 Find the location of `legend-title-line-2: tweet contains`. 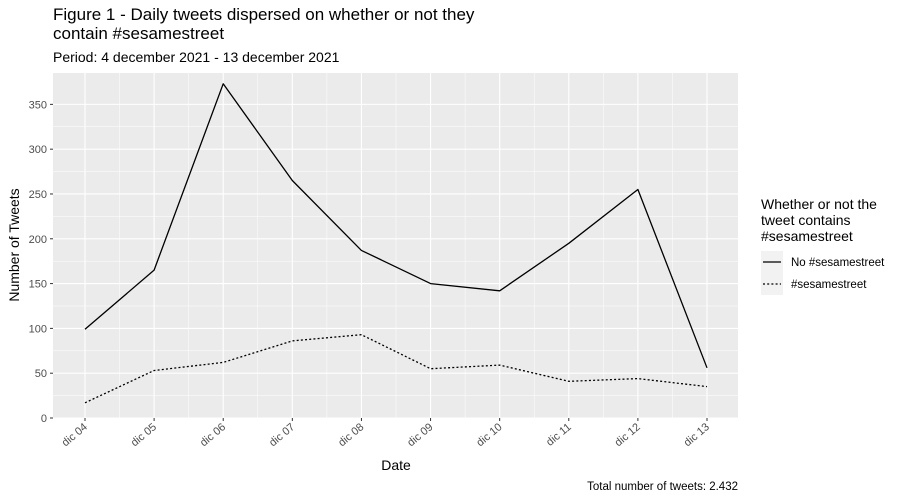

legend-title-line-2: tweet contains is located at coordinates (806, 220).